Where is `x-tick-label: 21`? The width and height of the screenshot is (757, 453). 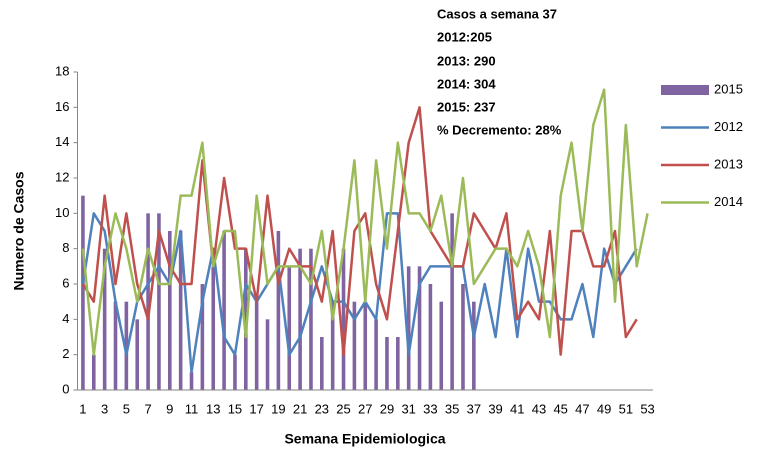
x-tick-label: 21 is located at coordinates (300, 408).